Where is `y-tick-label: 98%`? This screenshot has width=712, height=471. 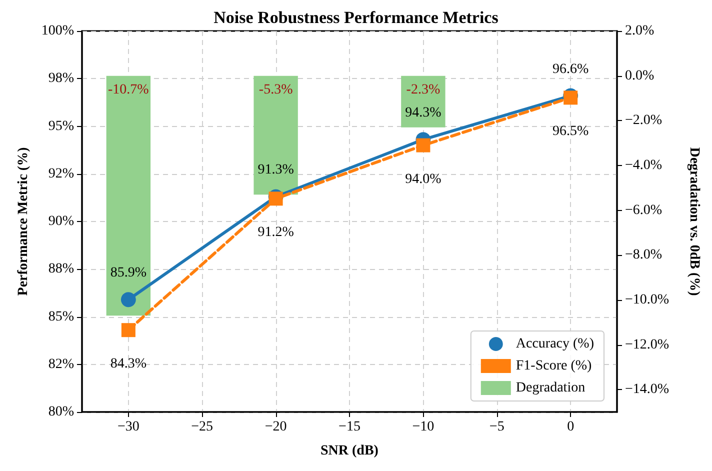 y-tick-label: 98% is located at coordinates (61, 78).